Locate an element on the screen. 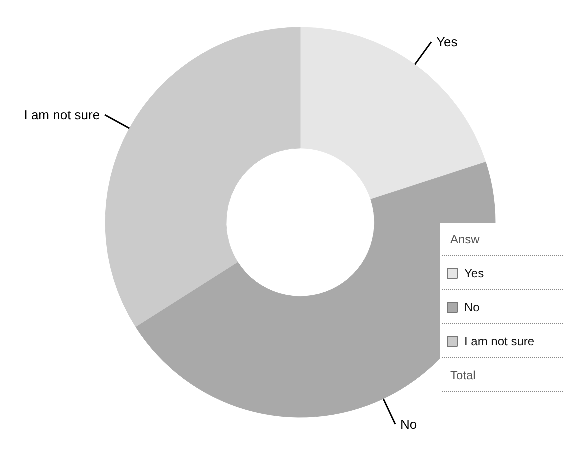 The height and width of the screenshot is (453, 569). legend-label: I am not sure is located at coordinates (499, 341).